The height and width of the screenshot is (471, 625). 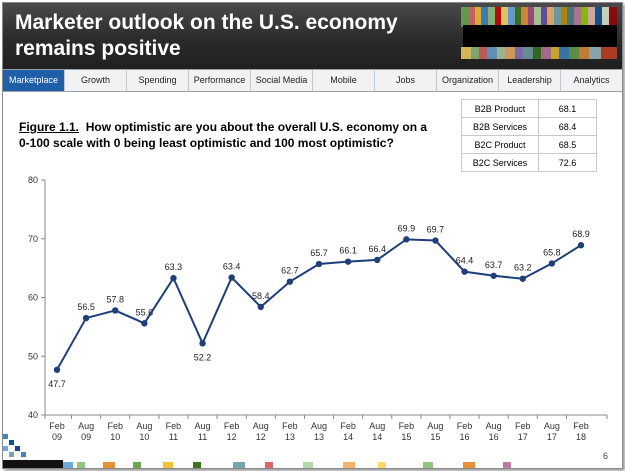 I want to click on tab-spending: Spending, so click(x=158, y=80).